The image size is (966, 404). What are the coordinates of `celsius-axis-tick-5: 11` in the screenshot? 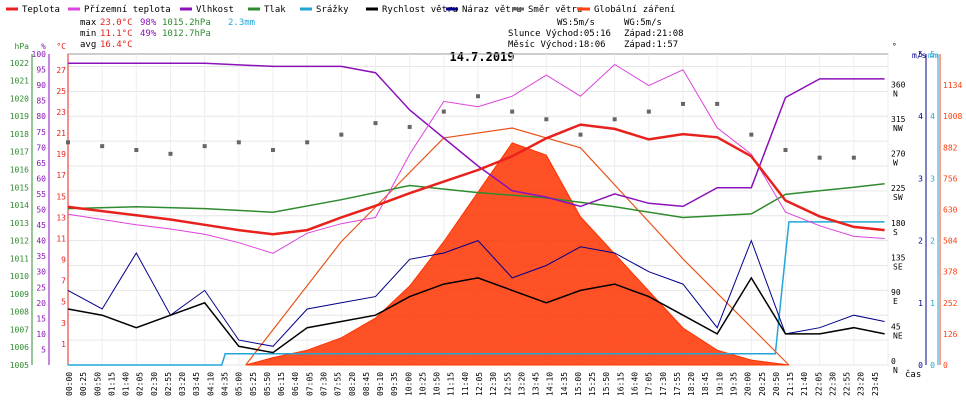 It's located at (61, 238).